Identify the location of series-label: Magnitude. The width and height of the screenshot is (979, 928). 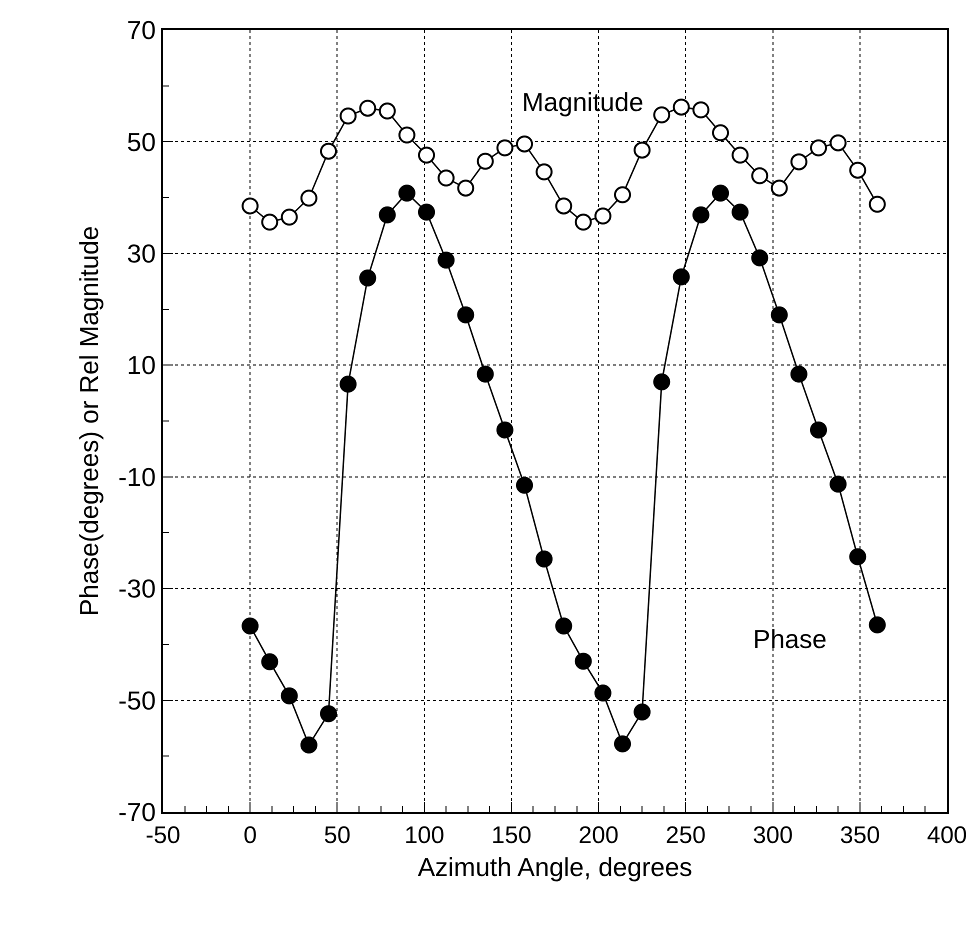
(583, 102).